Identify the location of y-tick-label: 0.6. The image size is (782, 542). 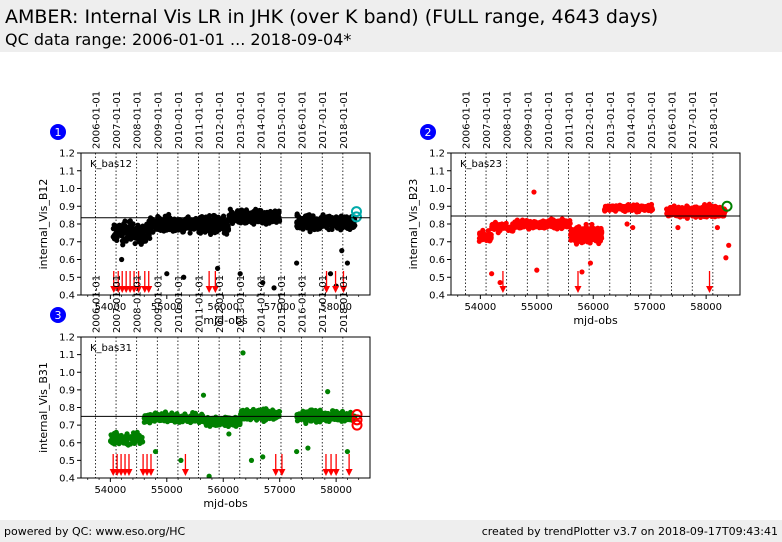
(437, 260).